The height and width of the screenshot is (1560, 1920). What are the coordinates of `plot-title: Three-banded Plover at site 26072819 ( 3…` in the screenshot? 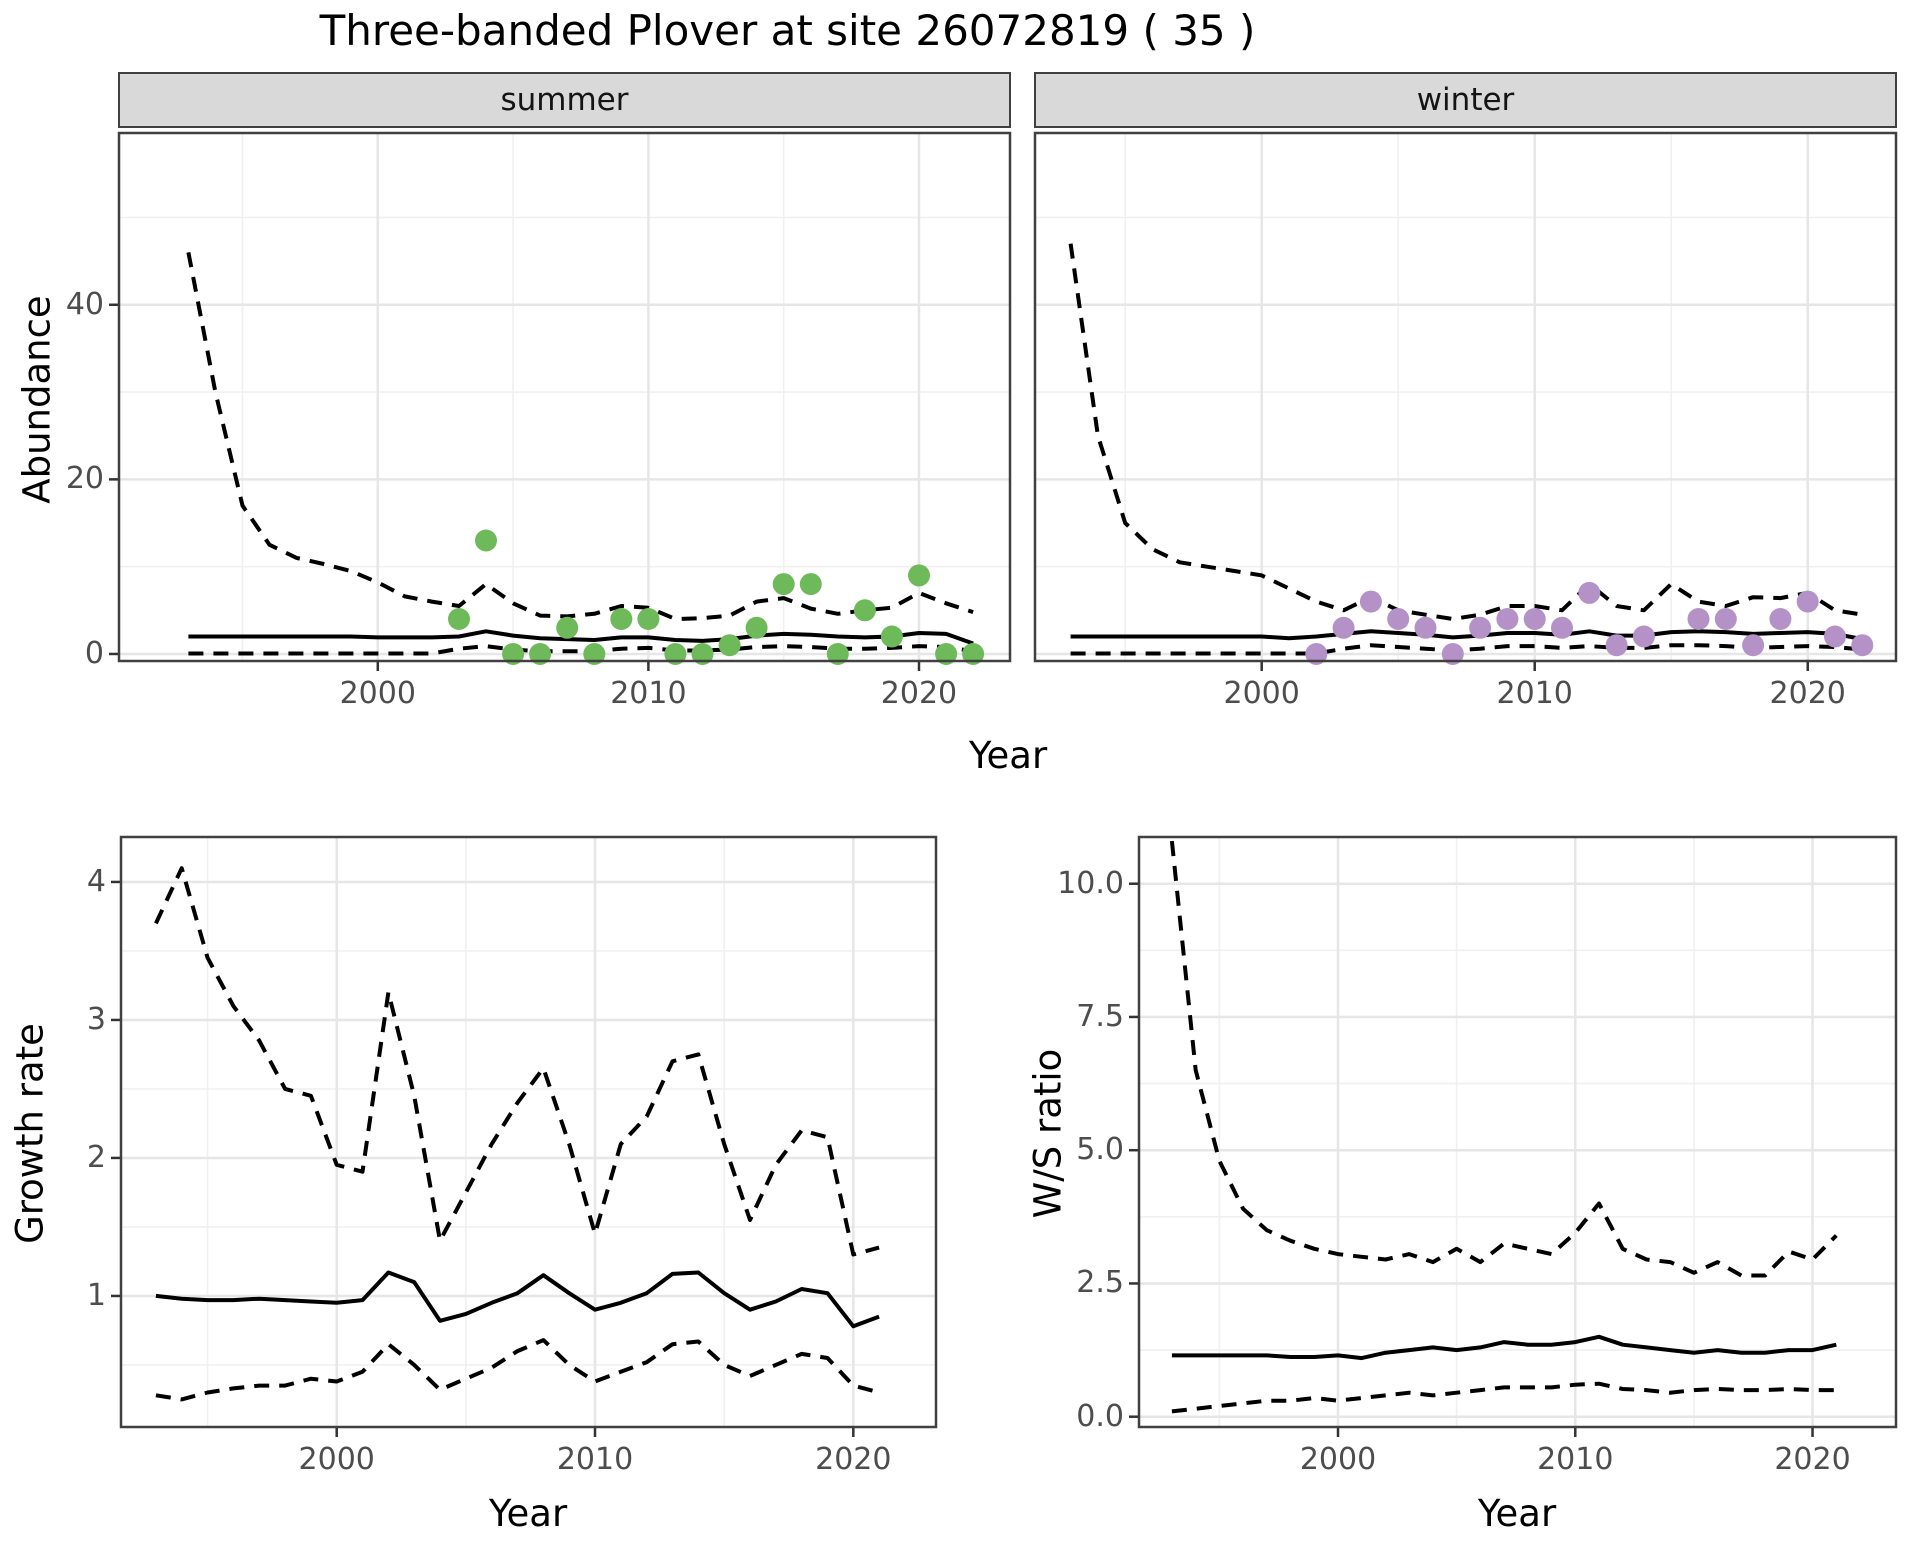 It's located at (787, 30).